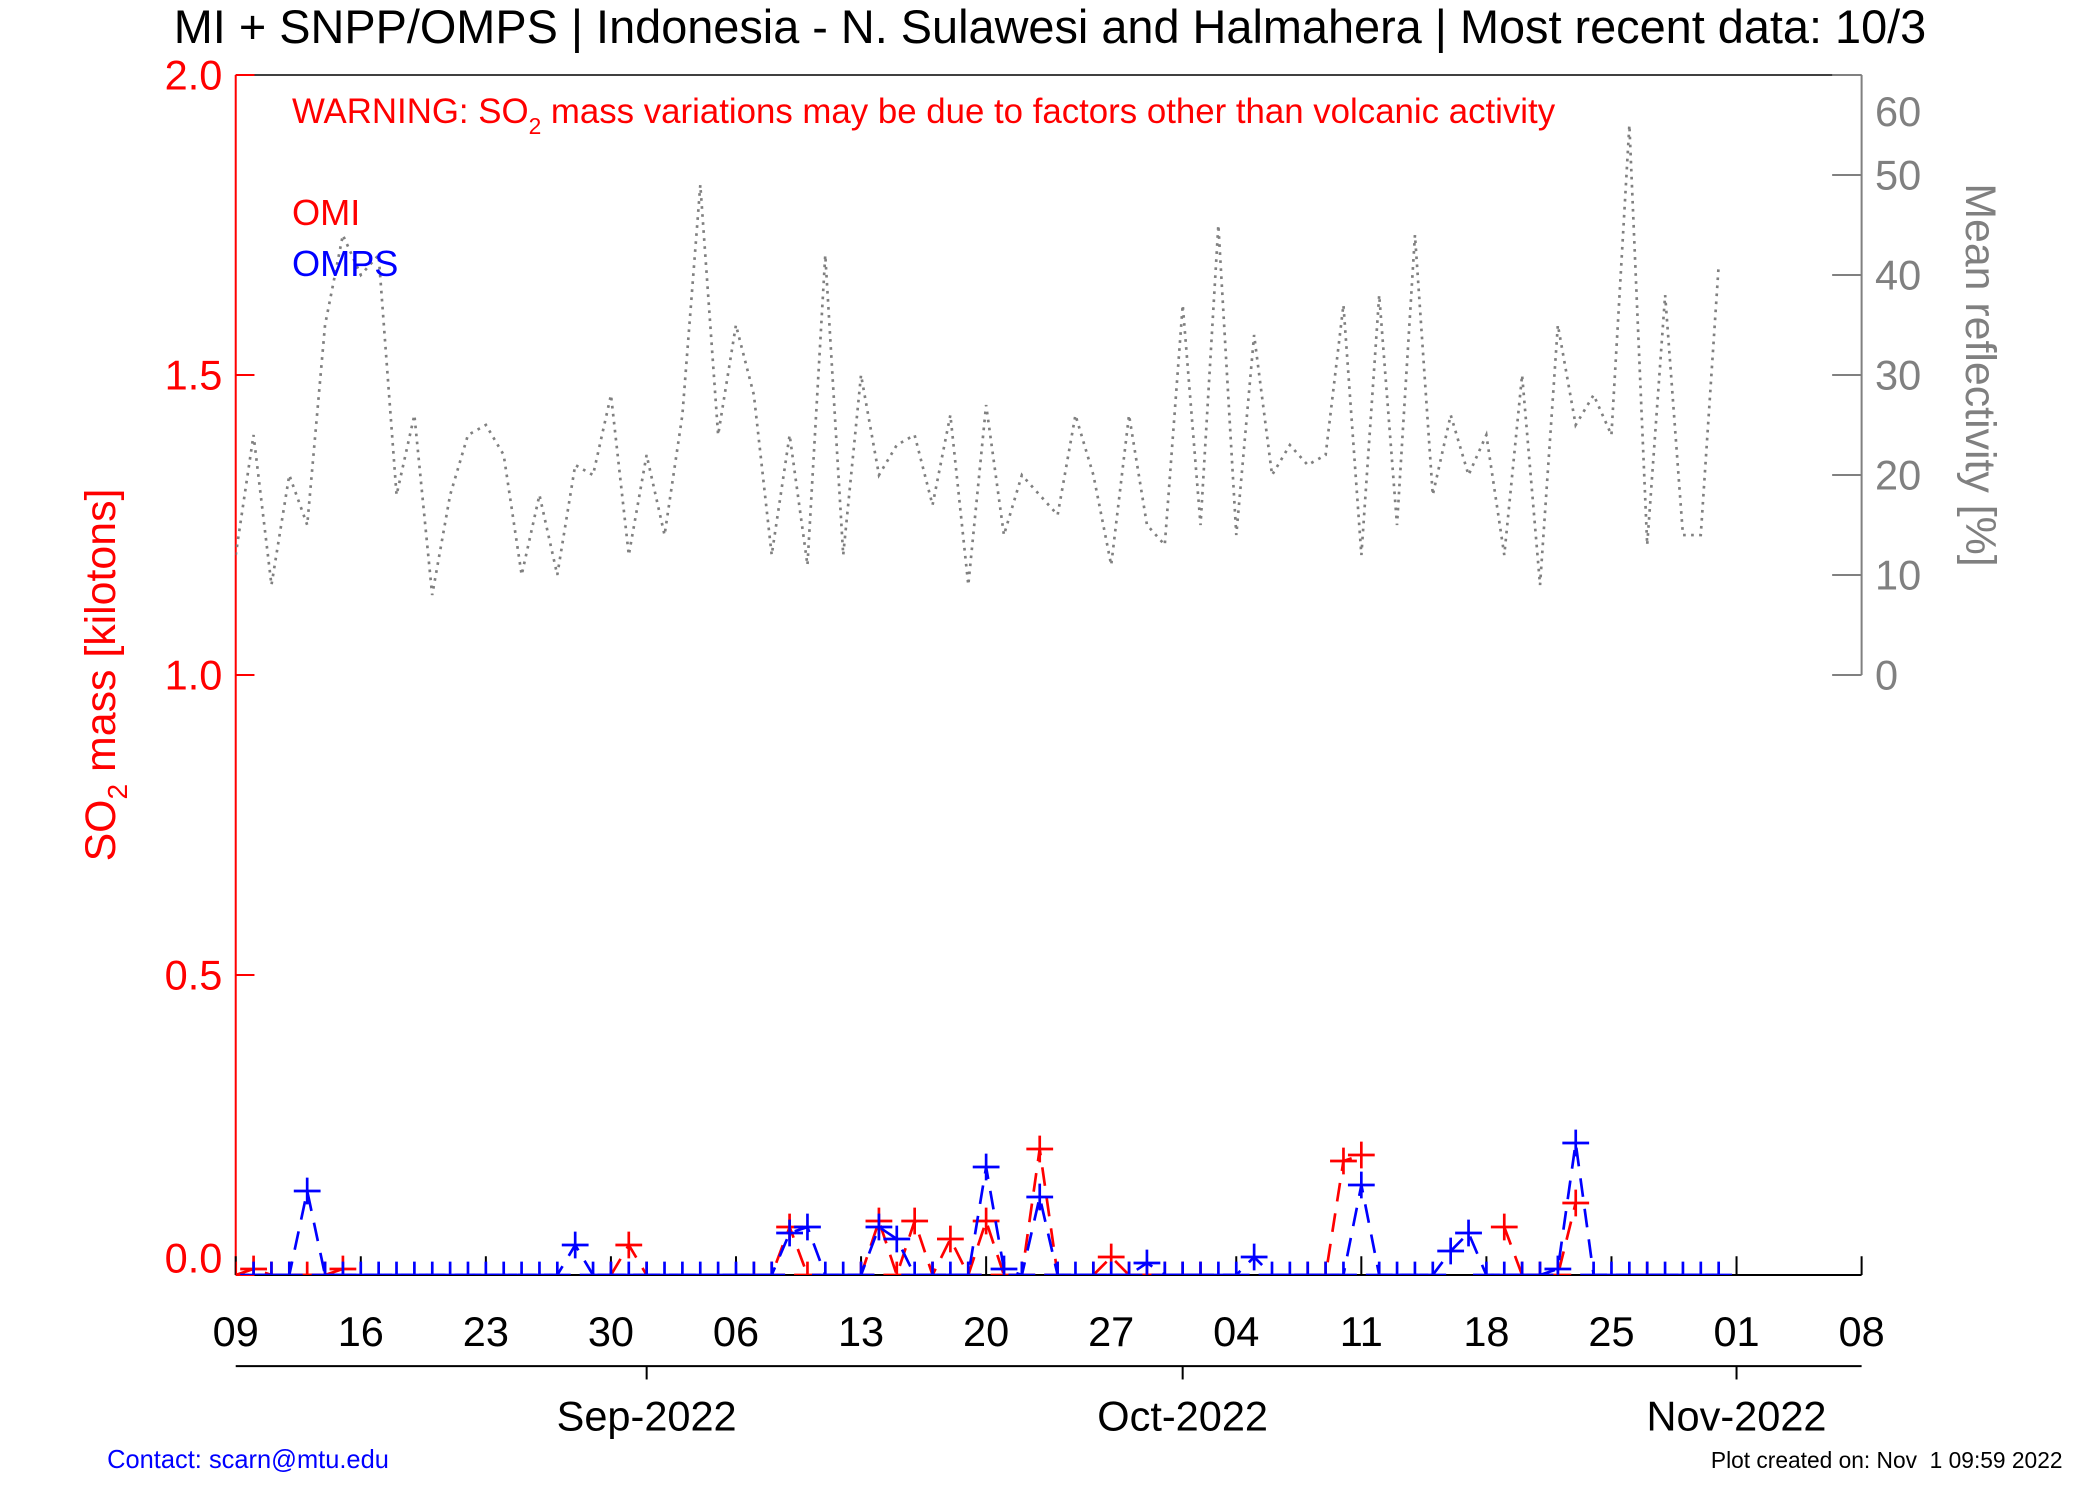 The height and width of the screenshot is (1500, 2100). What do you see at coordinates (1898, 575) in the screenshot?
I see `y2-tick-label: 10` at bounding box center [1898, 575].